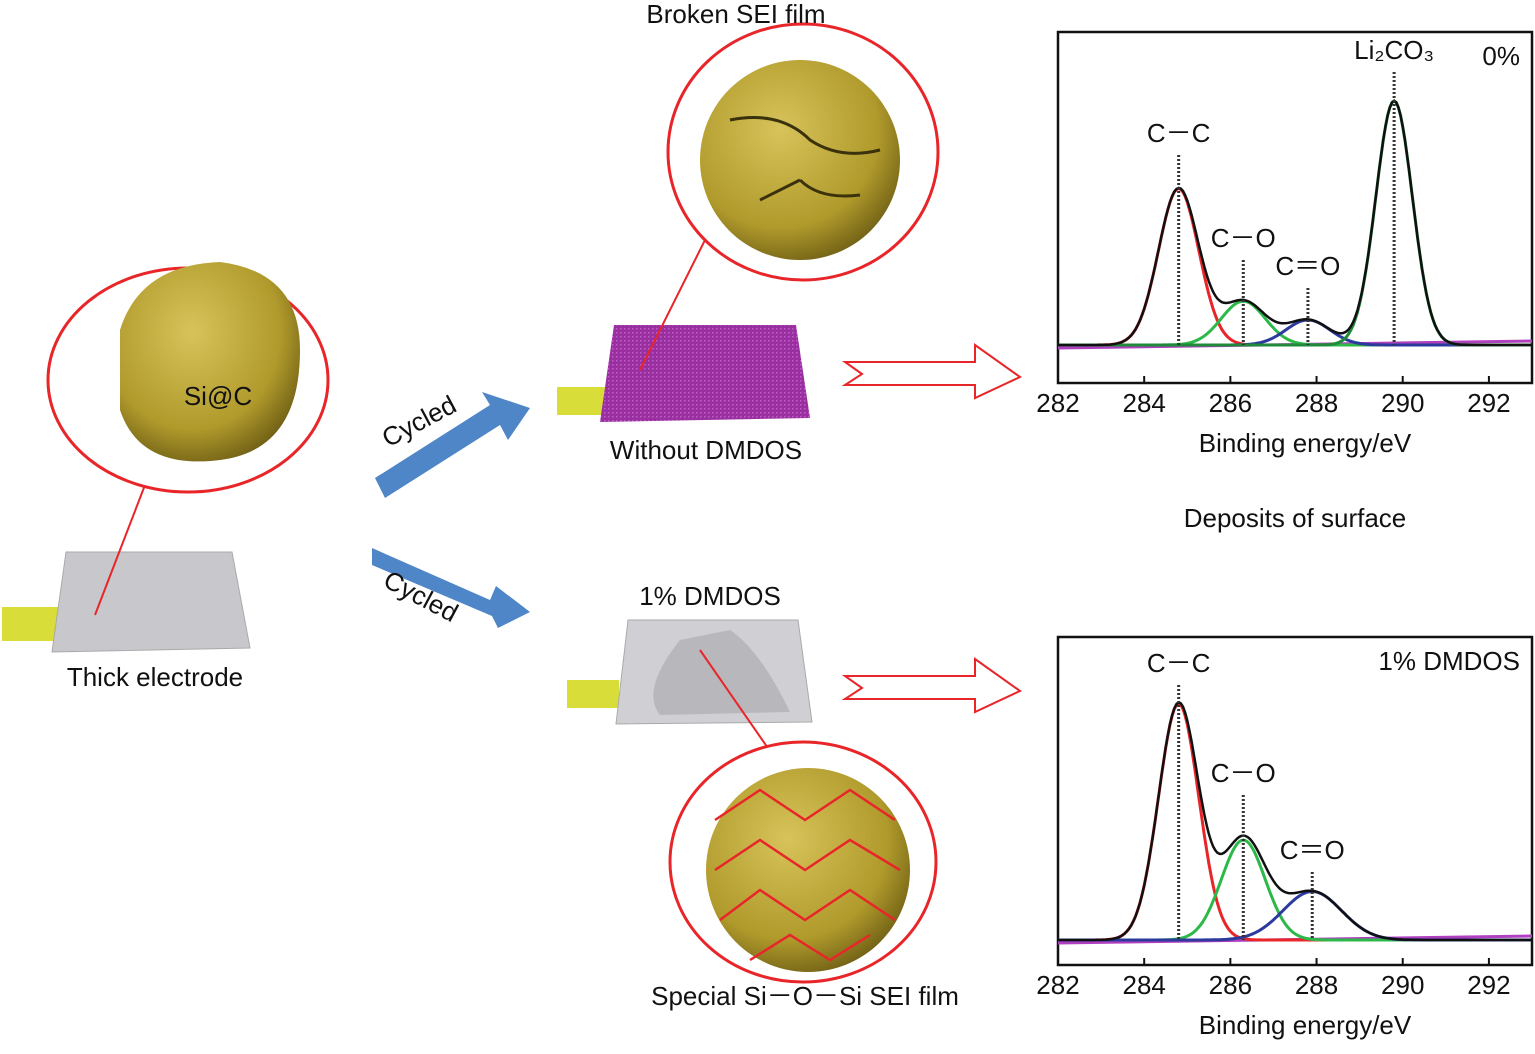 The width and height of the screenshot is (1535, 1054). Describe the element at coordinates (1449, 661) in the screenshot. I see `corner-label: 1% DMDOS` at that location.